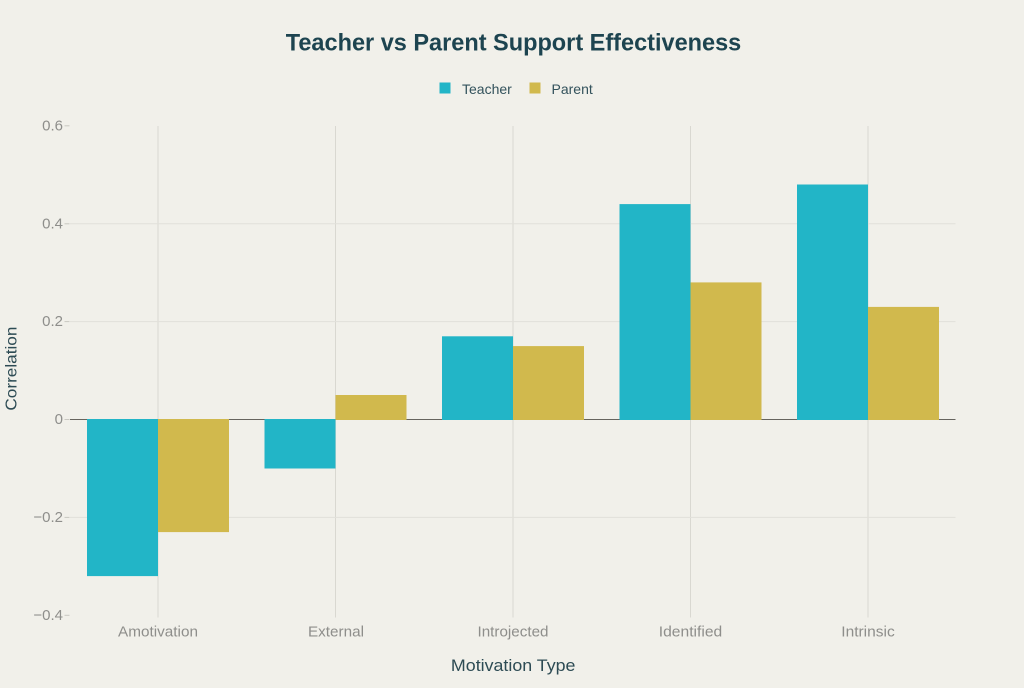  What do you see at coordinates (52, 126) in the screenshot?
I see `svg-text: 0.6` at bounding box center [52, 126].